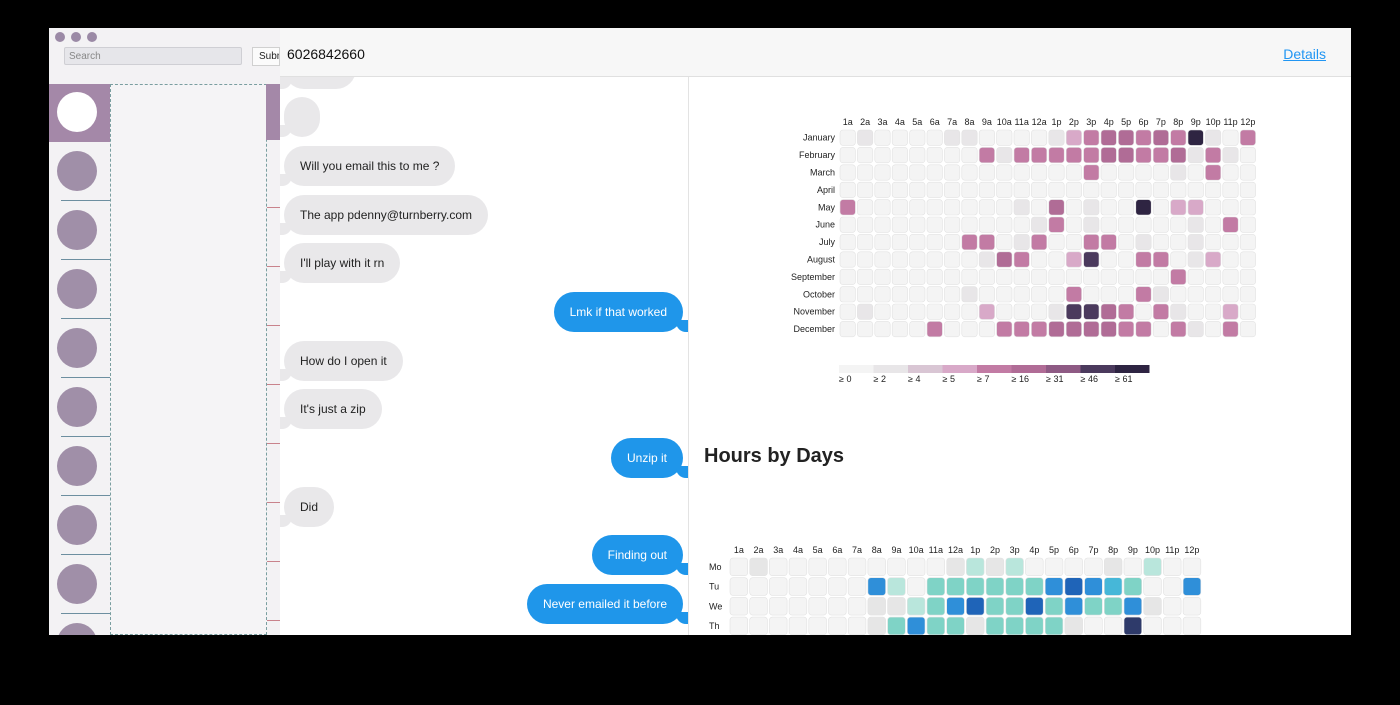 The width and height of the screenshot is (1400, 705). I want to click on contact-detail-pane, so click(188, 359).